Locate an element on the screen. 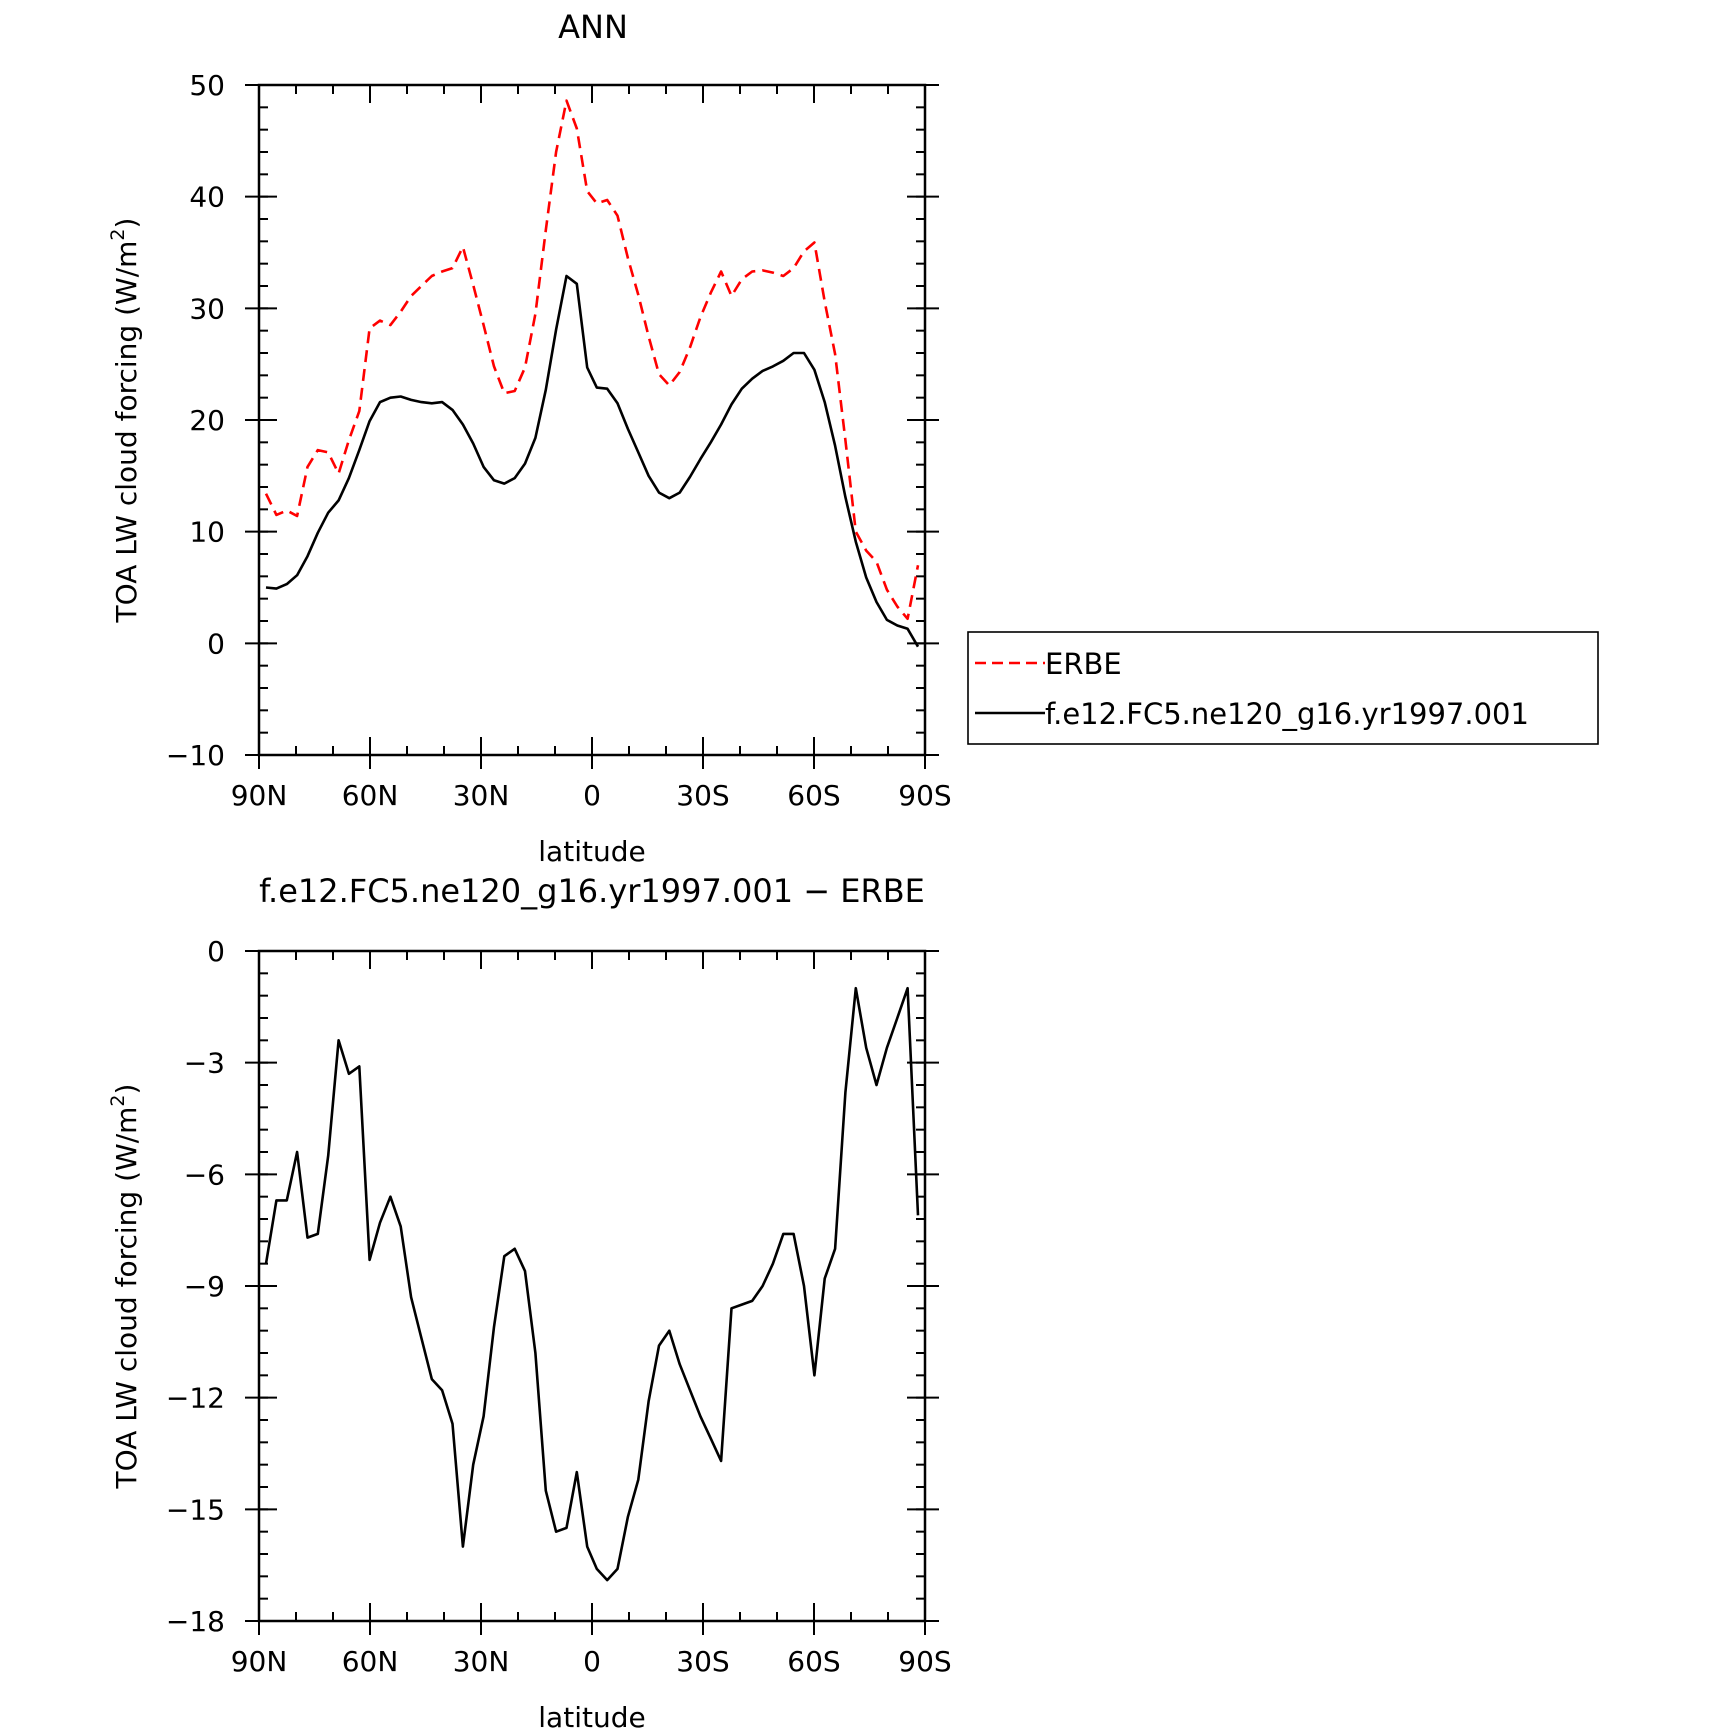  chart-top-title: ANN is located at coordinates (593, 27).